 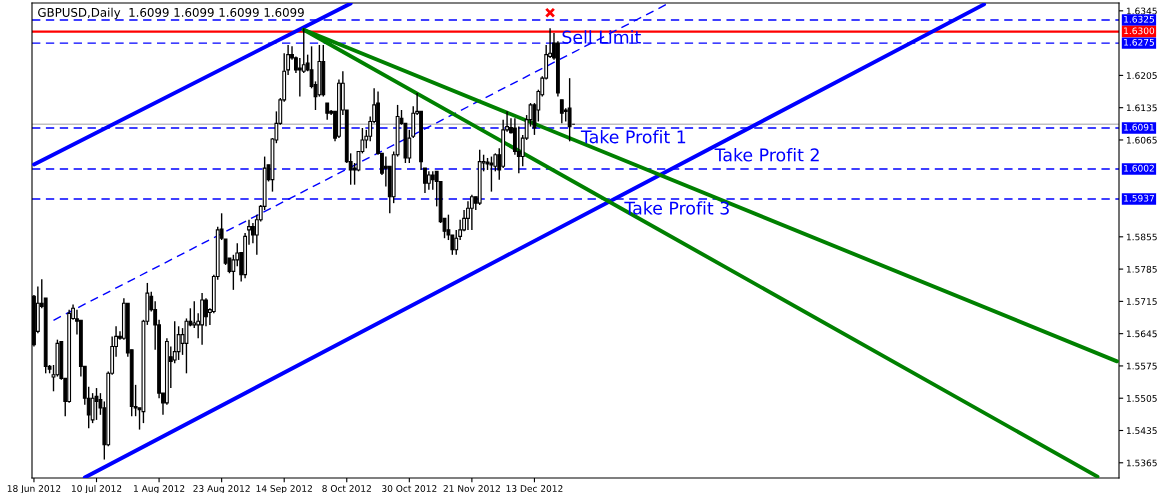 What do you see at coordinates (96, 488) in the screenshot?
I see `x-tick-label: 10 Jul 2012` at bounding box center [96, 488].